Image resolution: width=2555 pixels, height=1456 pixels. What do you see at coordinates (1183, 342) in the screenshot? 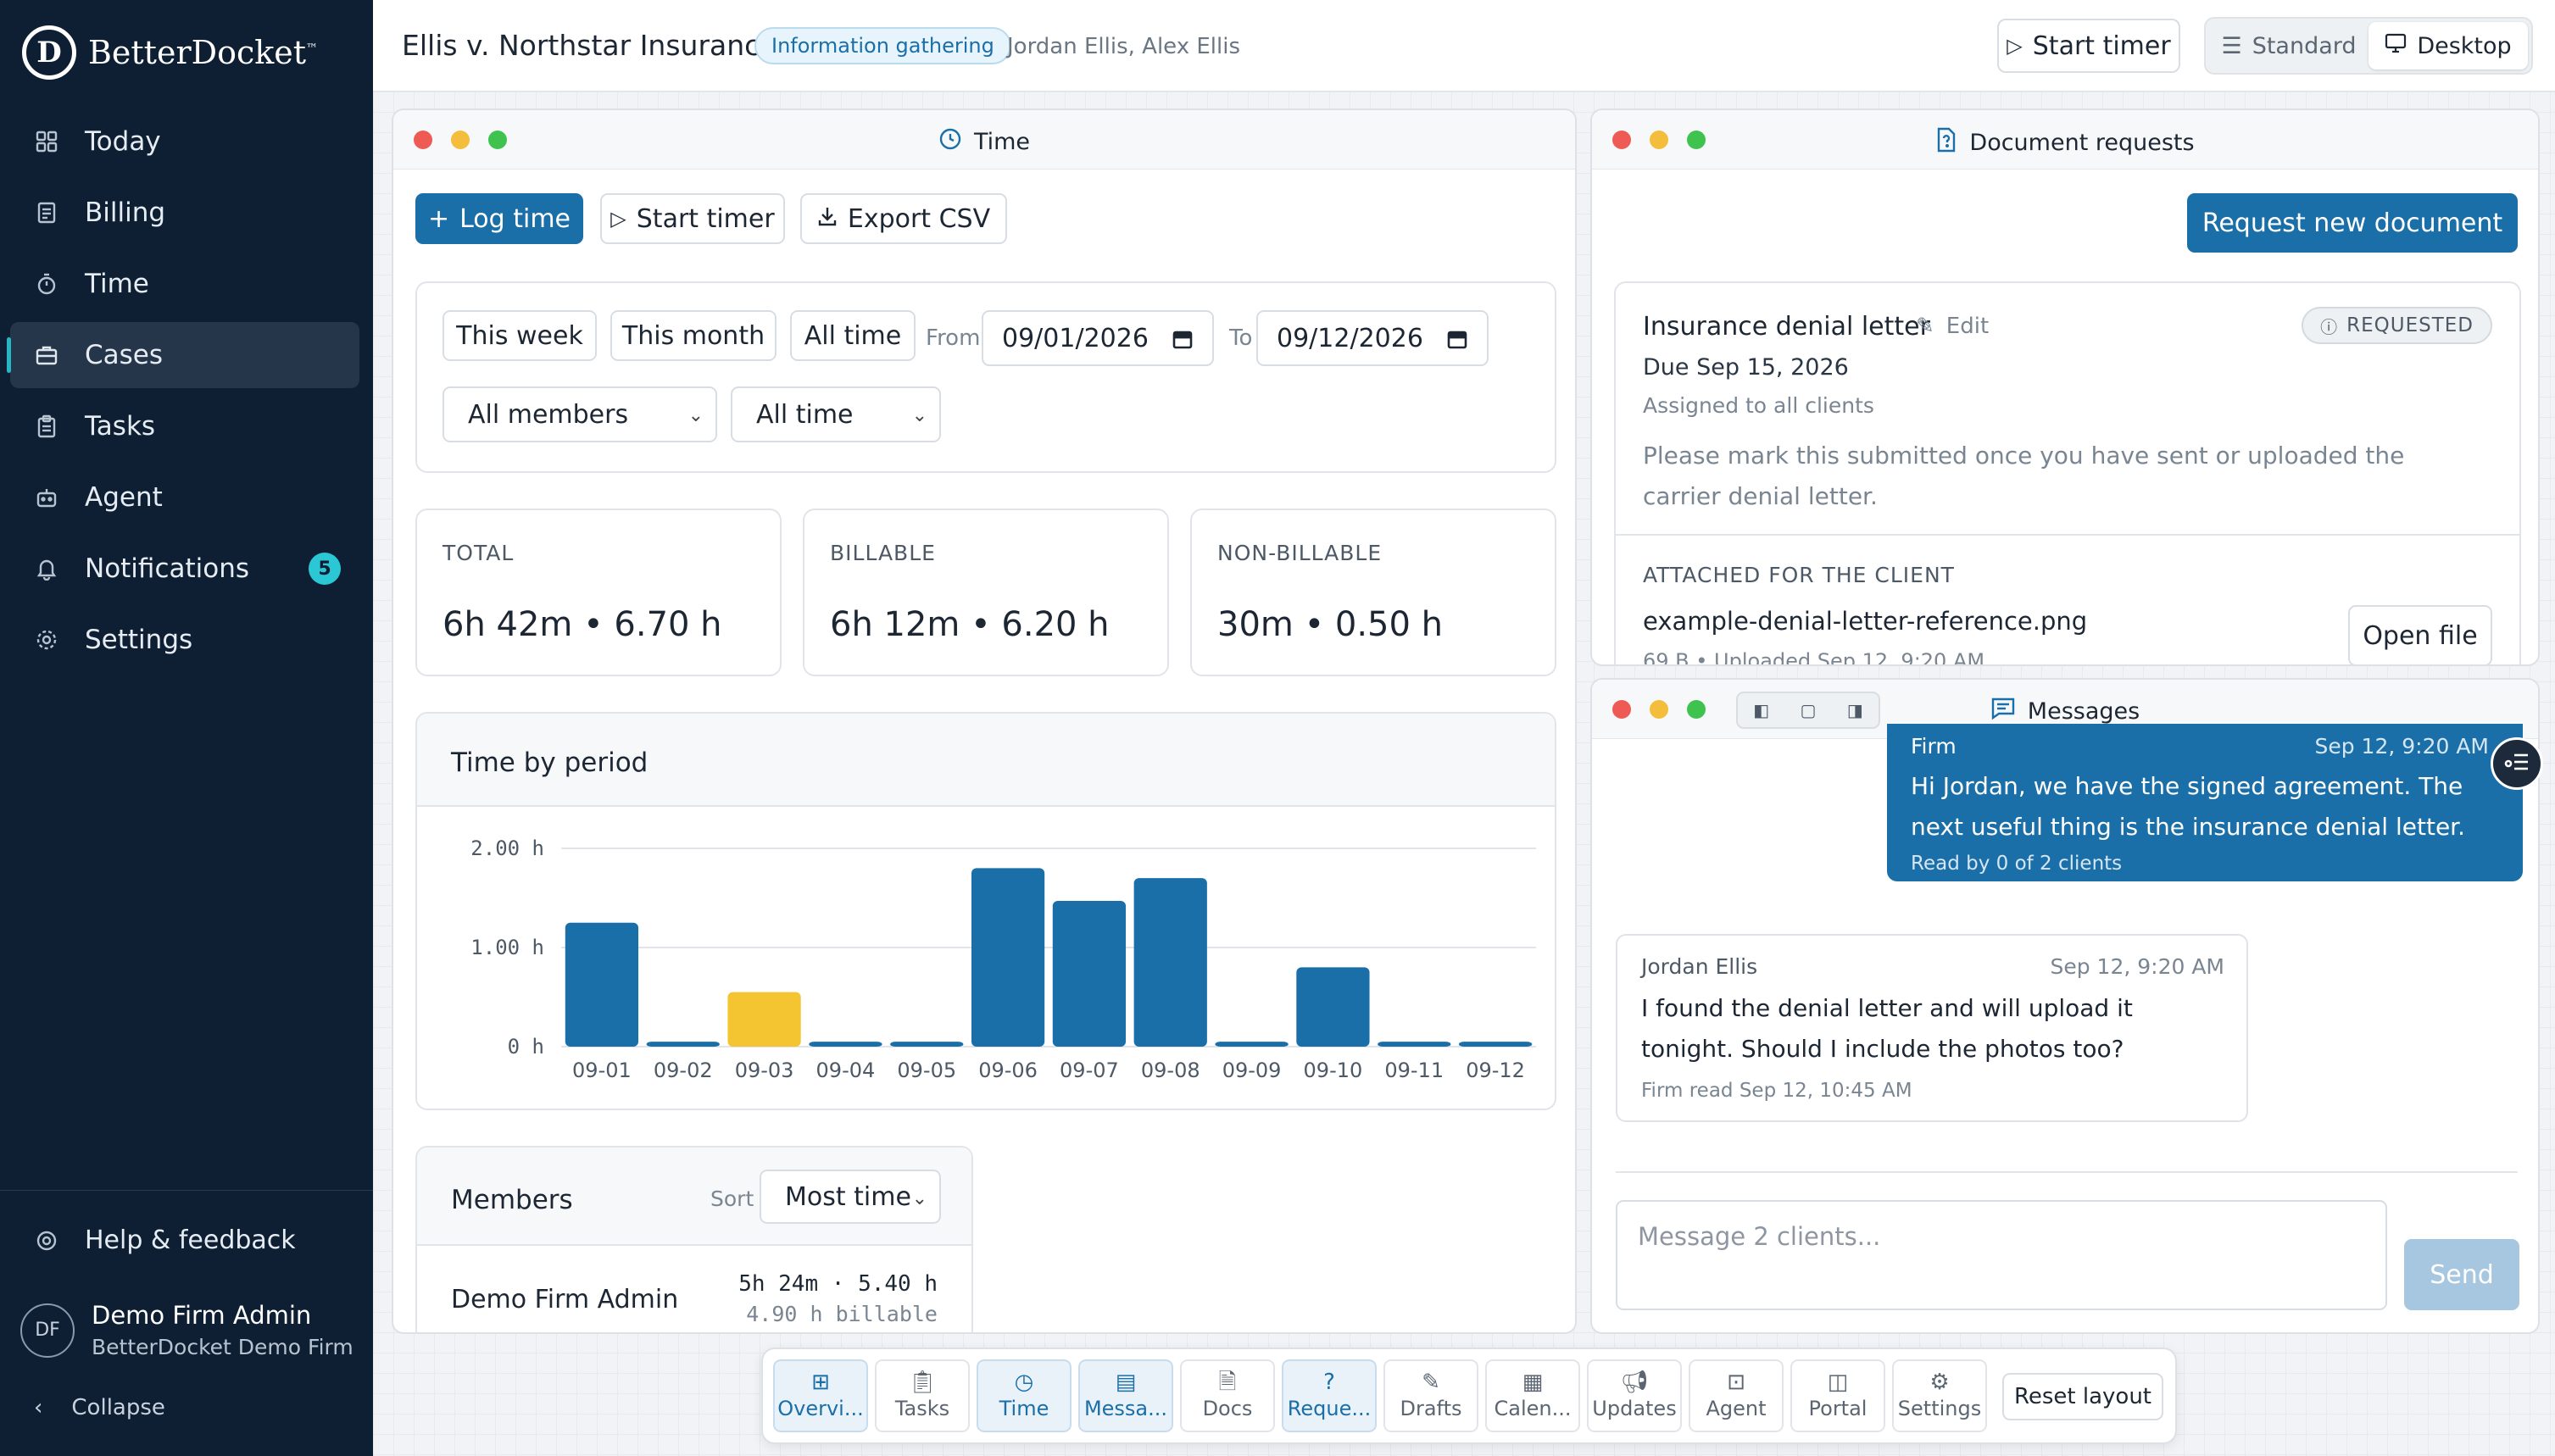
I see `calendar-icon` at bounding box center [1183, 342].